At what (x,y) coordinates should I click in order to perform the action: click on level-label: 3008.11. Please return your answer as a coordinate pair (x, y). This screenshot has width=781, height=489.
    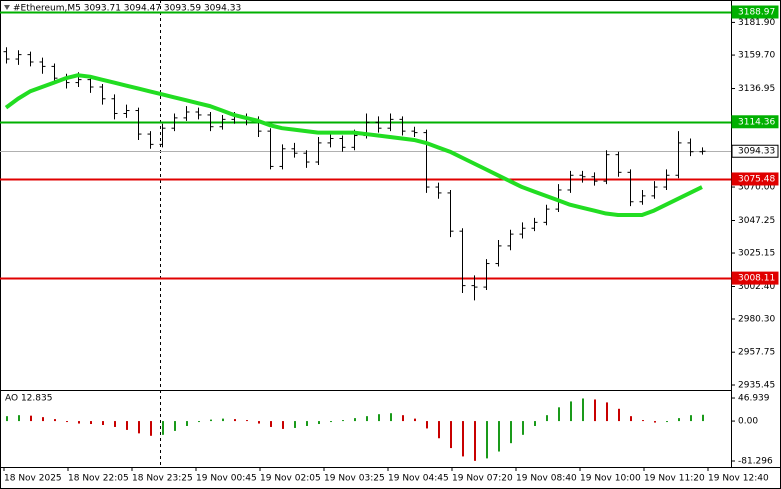
    Looking at the image, I should click on (756, 279).